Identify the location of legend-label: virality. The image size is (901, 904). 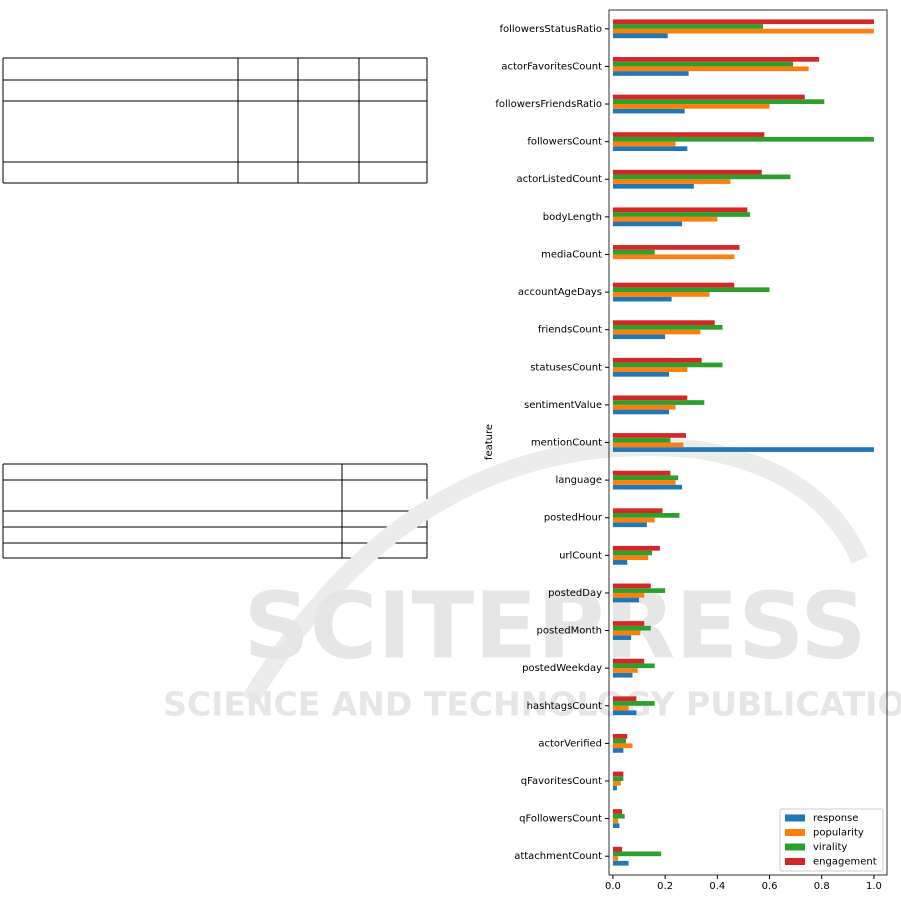
(830, 847).